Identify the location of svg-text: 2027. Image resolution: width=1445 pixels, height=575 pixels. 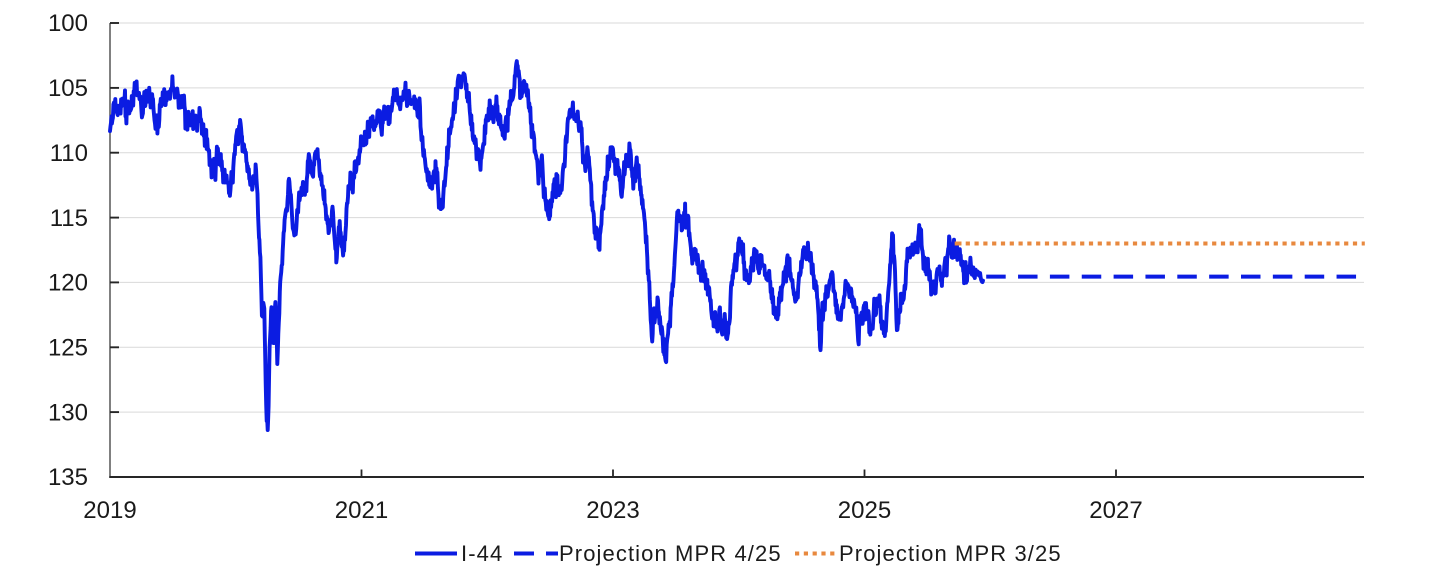
(1115, 510).